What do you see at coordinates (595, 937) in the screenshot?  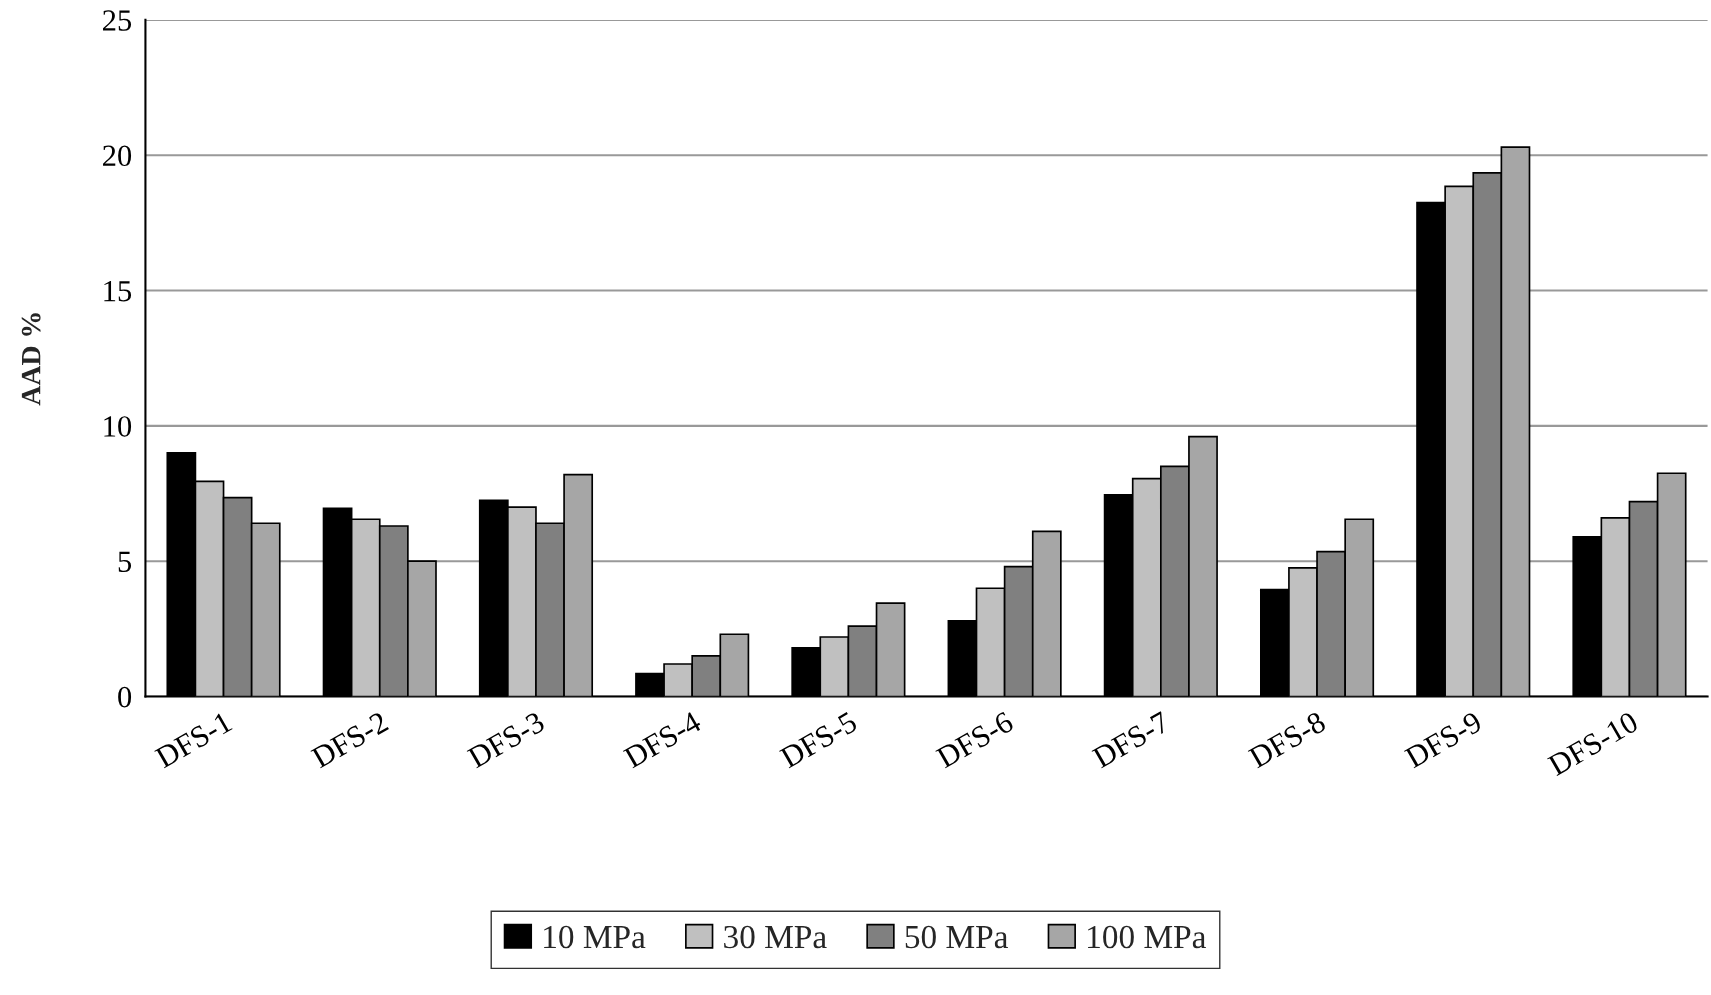 I see `legend-label: 10 MPa` at bounding box center [595, 937].